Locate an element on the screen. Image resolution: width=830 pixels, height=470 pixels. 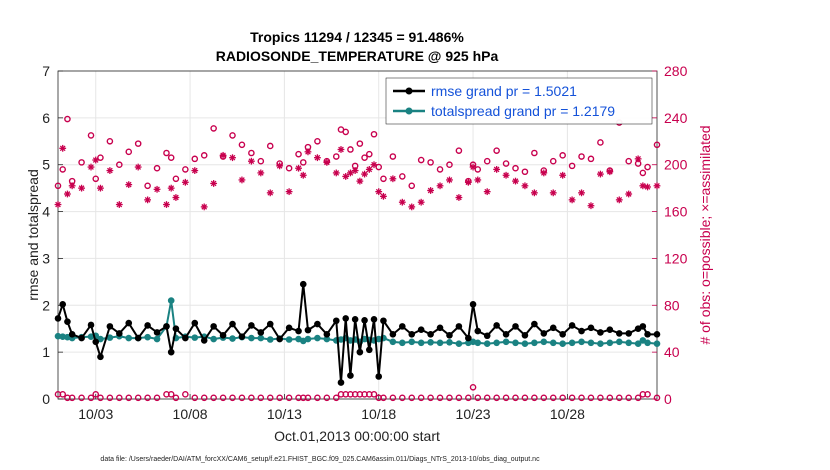
y2-tick-label: 0 is located at coordinates (668, 399).